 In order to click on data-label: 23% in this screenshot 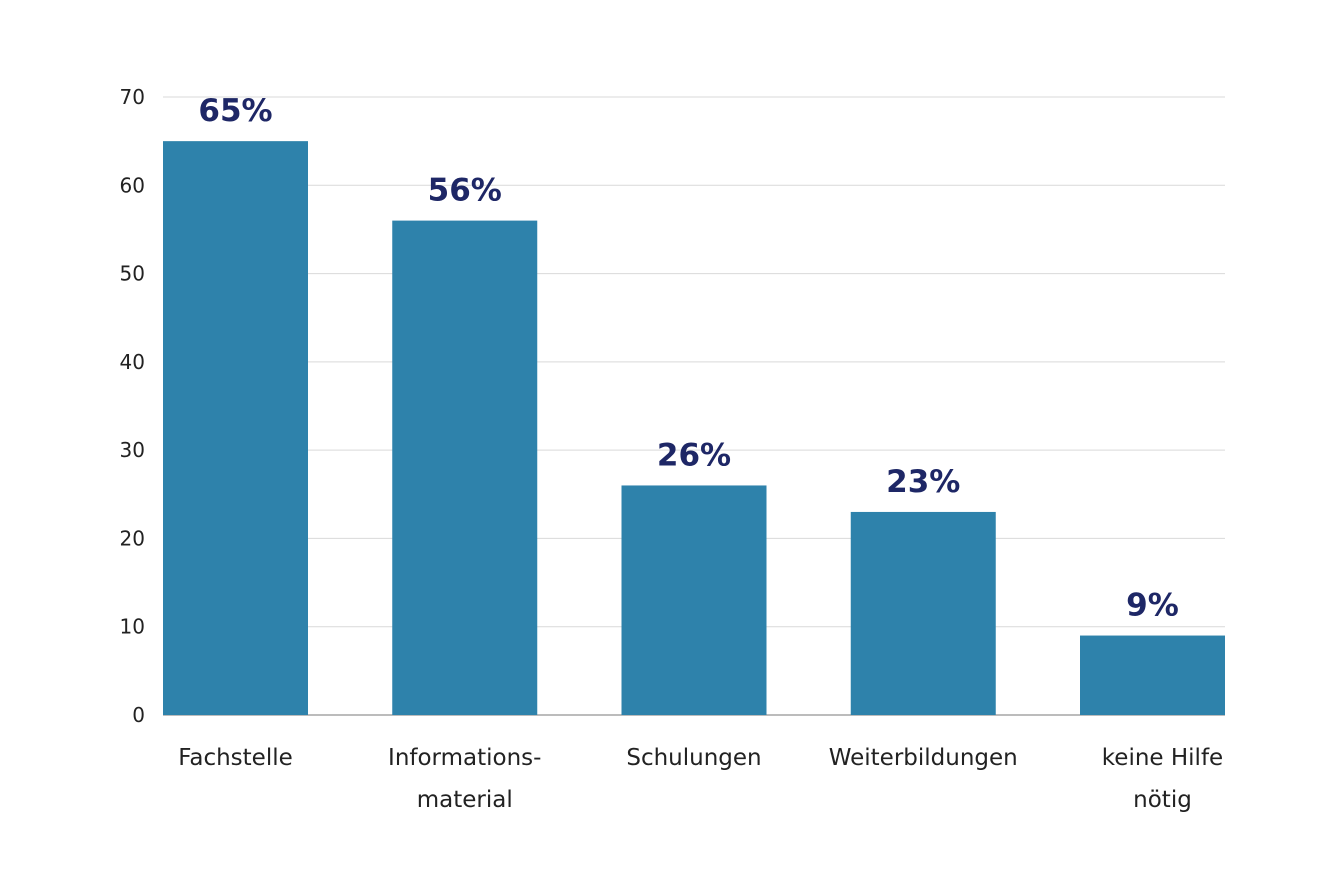, I will do `click(923, 482)`.